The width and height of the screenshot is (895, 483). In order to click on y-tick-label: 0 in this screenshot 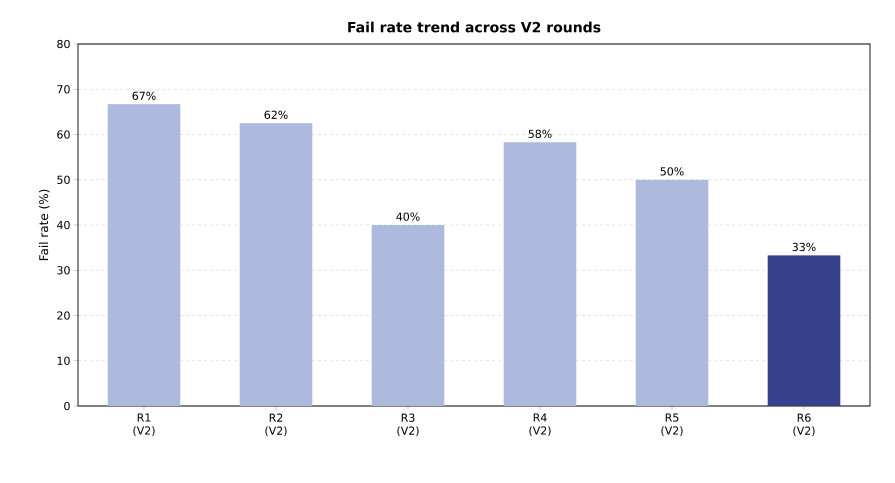, I will do `click(67, 406)`.